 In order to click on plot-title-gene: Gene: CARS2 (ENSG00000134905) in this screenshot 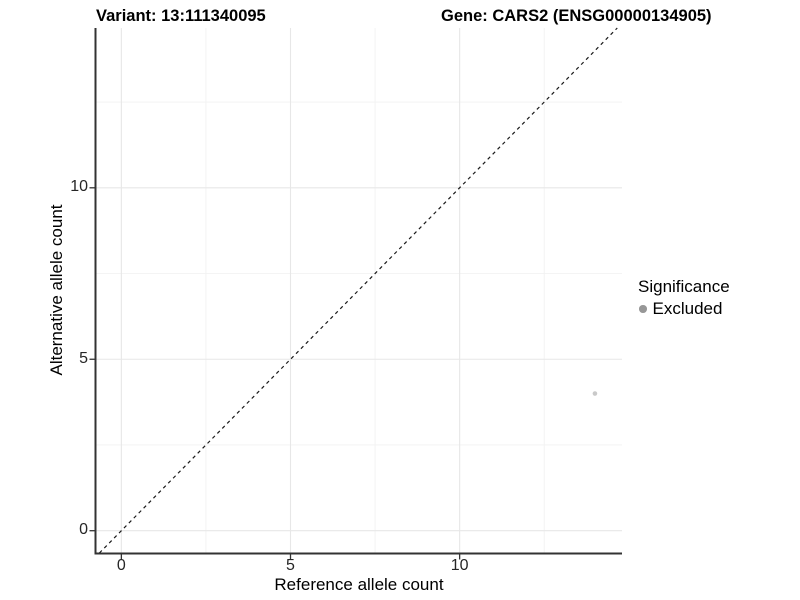, I will do `click(576, 16)`.